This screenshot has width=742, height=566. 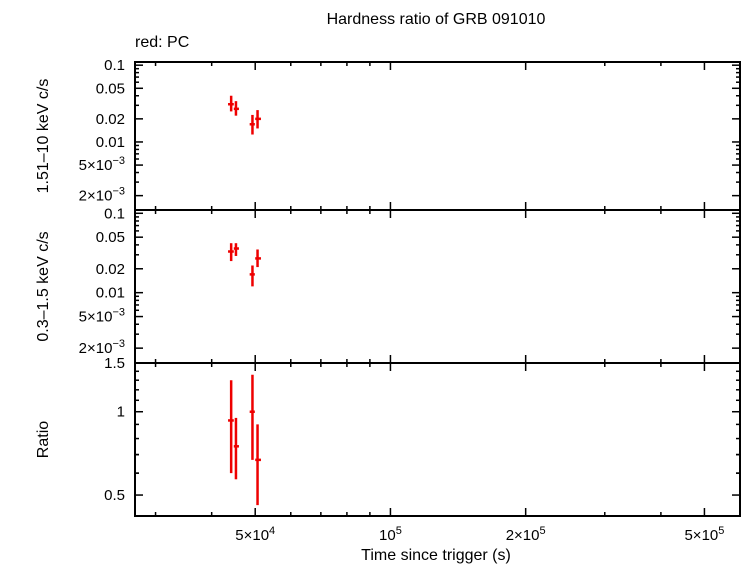 What do you see at coordinates (162, 42) in the screenshot?
I see `legend-note: red: PC` at bounding box center [162, 42].